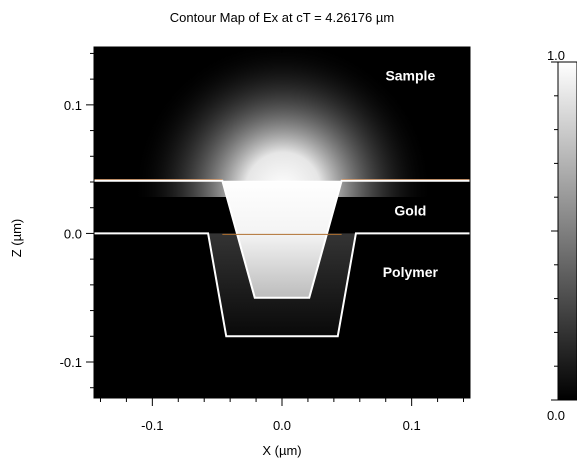  What do you see at coordinates (556, 235) in the screenshot?
I see `colorbar-axis: 1.0 0.0` at bounding box center [556, 235].